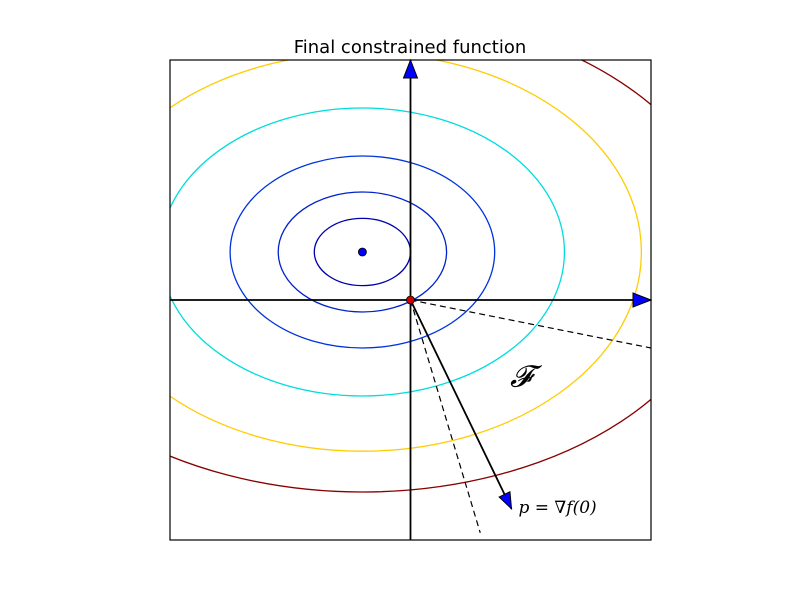 The height and width of the screenshot is (600, 800). I want to click on gradient-label: p = ∇f(0), so click(558, 508).